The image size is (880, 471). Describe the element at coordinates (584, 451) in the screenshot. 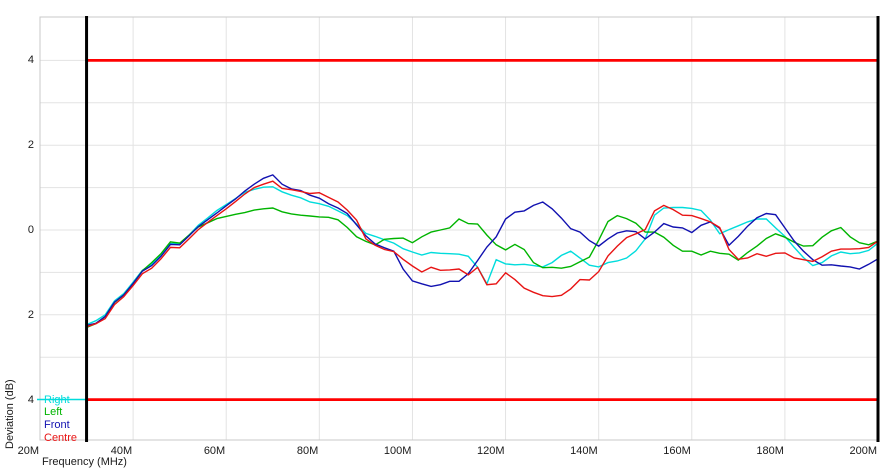

I see `x-tick-label: 140M` at that location.